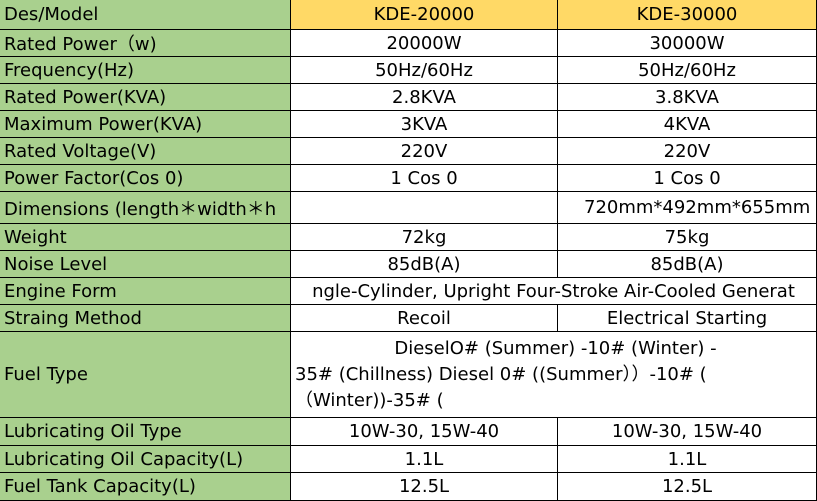 The height and width of the screenshot is (501, 817). What do you see at coordinates (424, 124) in the screenshot?
I see `value-cell: 3KVA` at bounding box center [424, 124].